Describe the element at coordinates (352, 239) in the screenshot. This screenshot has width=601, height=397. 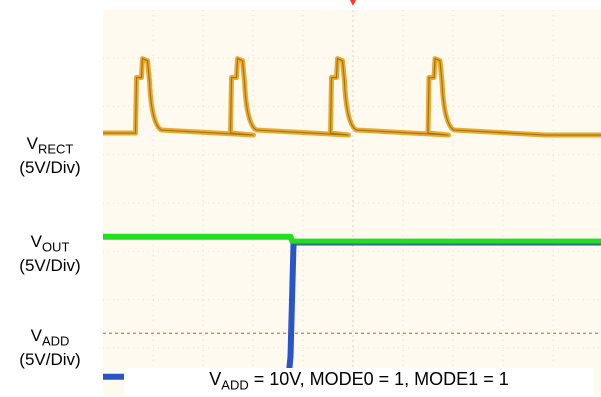
I see `trace-vout` at that location.